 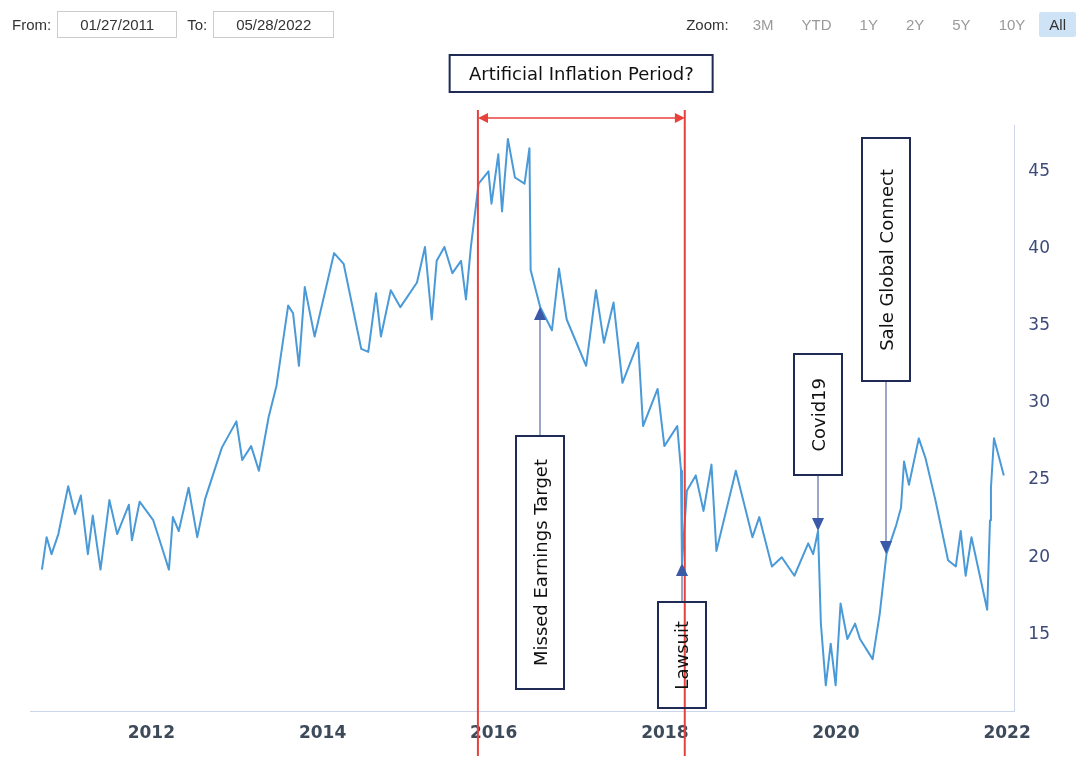 I want to click on annotation: Missed Earnings Target, so click(x=540, y=563).